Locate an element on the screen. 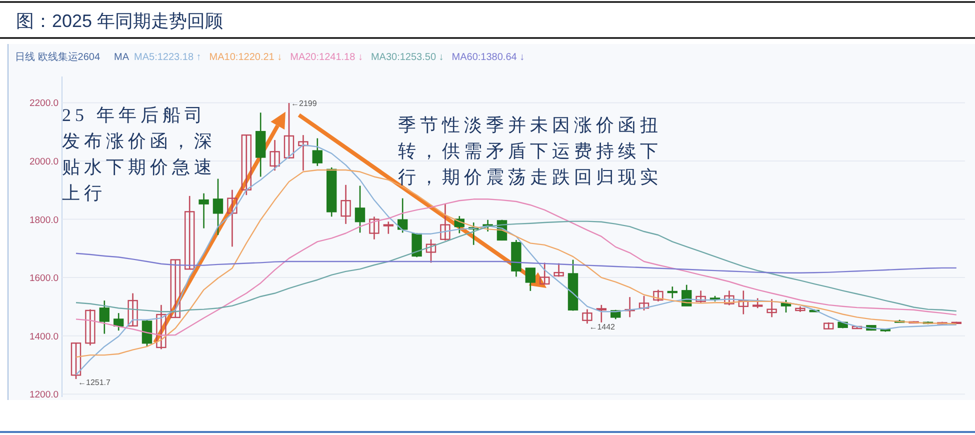 This screenshot has height=435, width=975. y-tick-label: 1800.0 is located at coordinates (44, 220).